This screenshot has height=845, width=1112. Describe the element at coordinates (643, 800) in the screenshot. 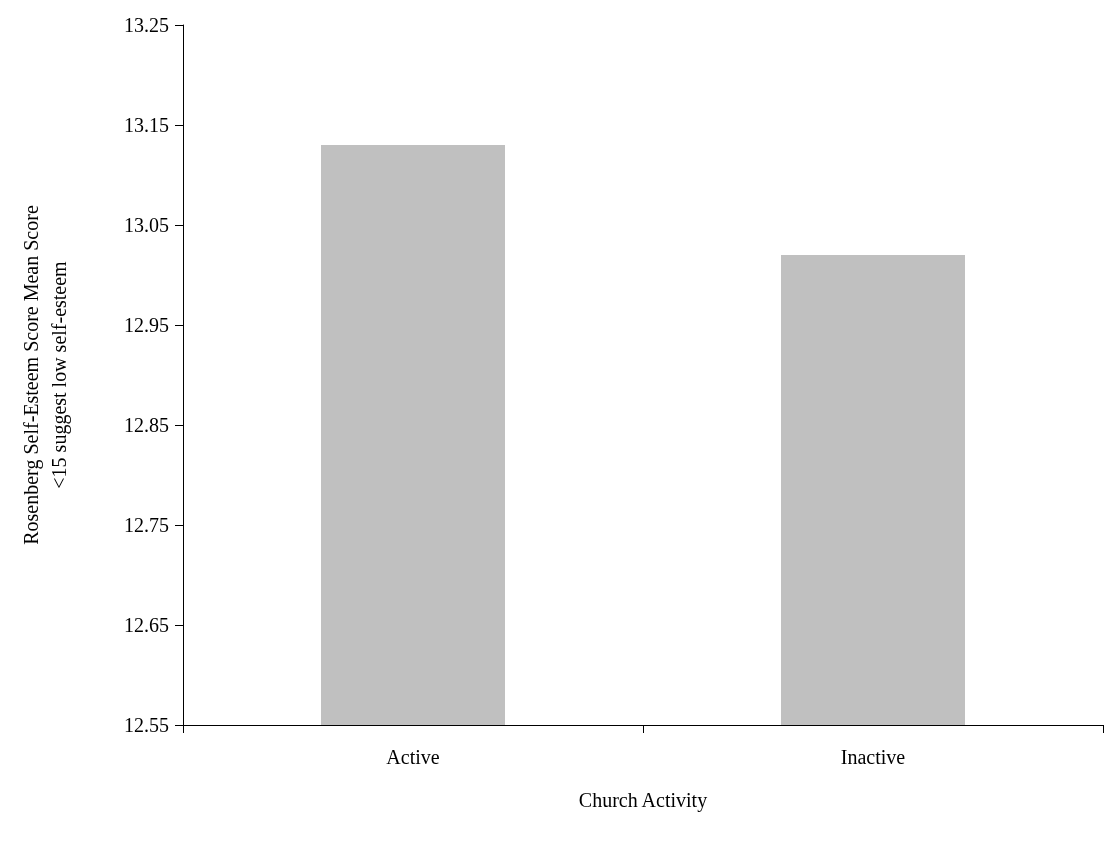

I see `x-axis-title: Church Activity` at that location.